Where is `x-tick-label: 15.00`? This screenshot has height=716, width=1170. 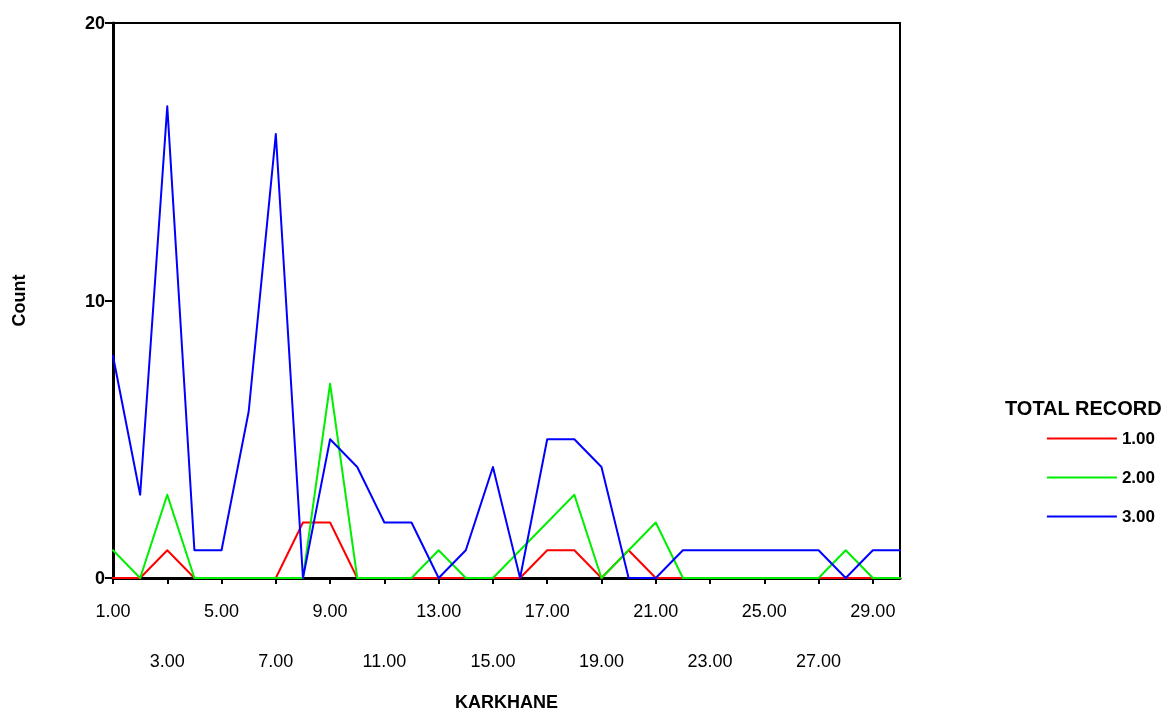 x-tick-label: 15.00 is located at coordinates (493, 661).